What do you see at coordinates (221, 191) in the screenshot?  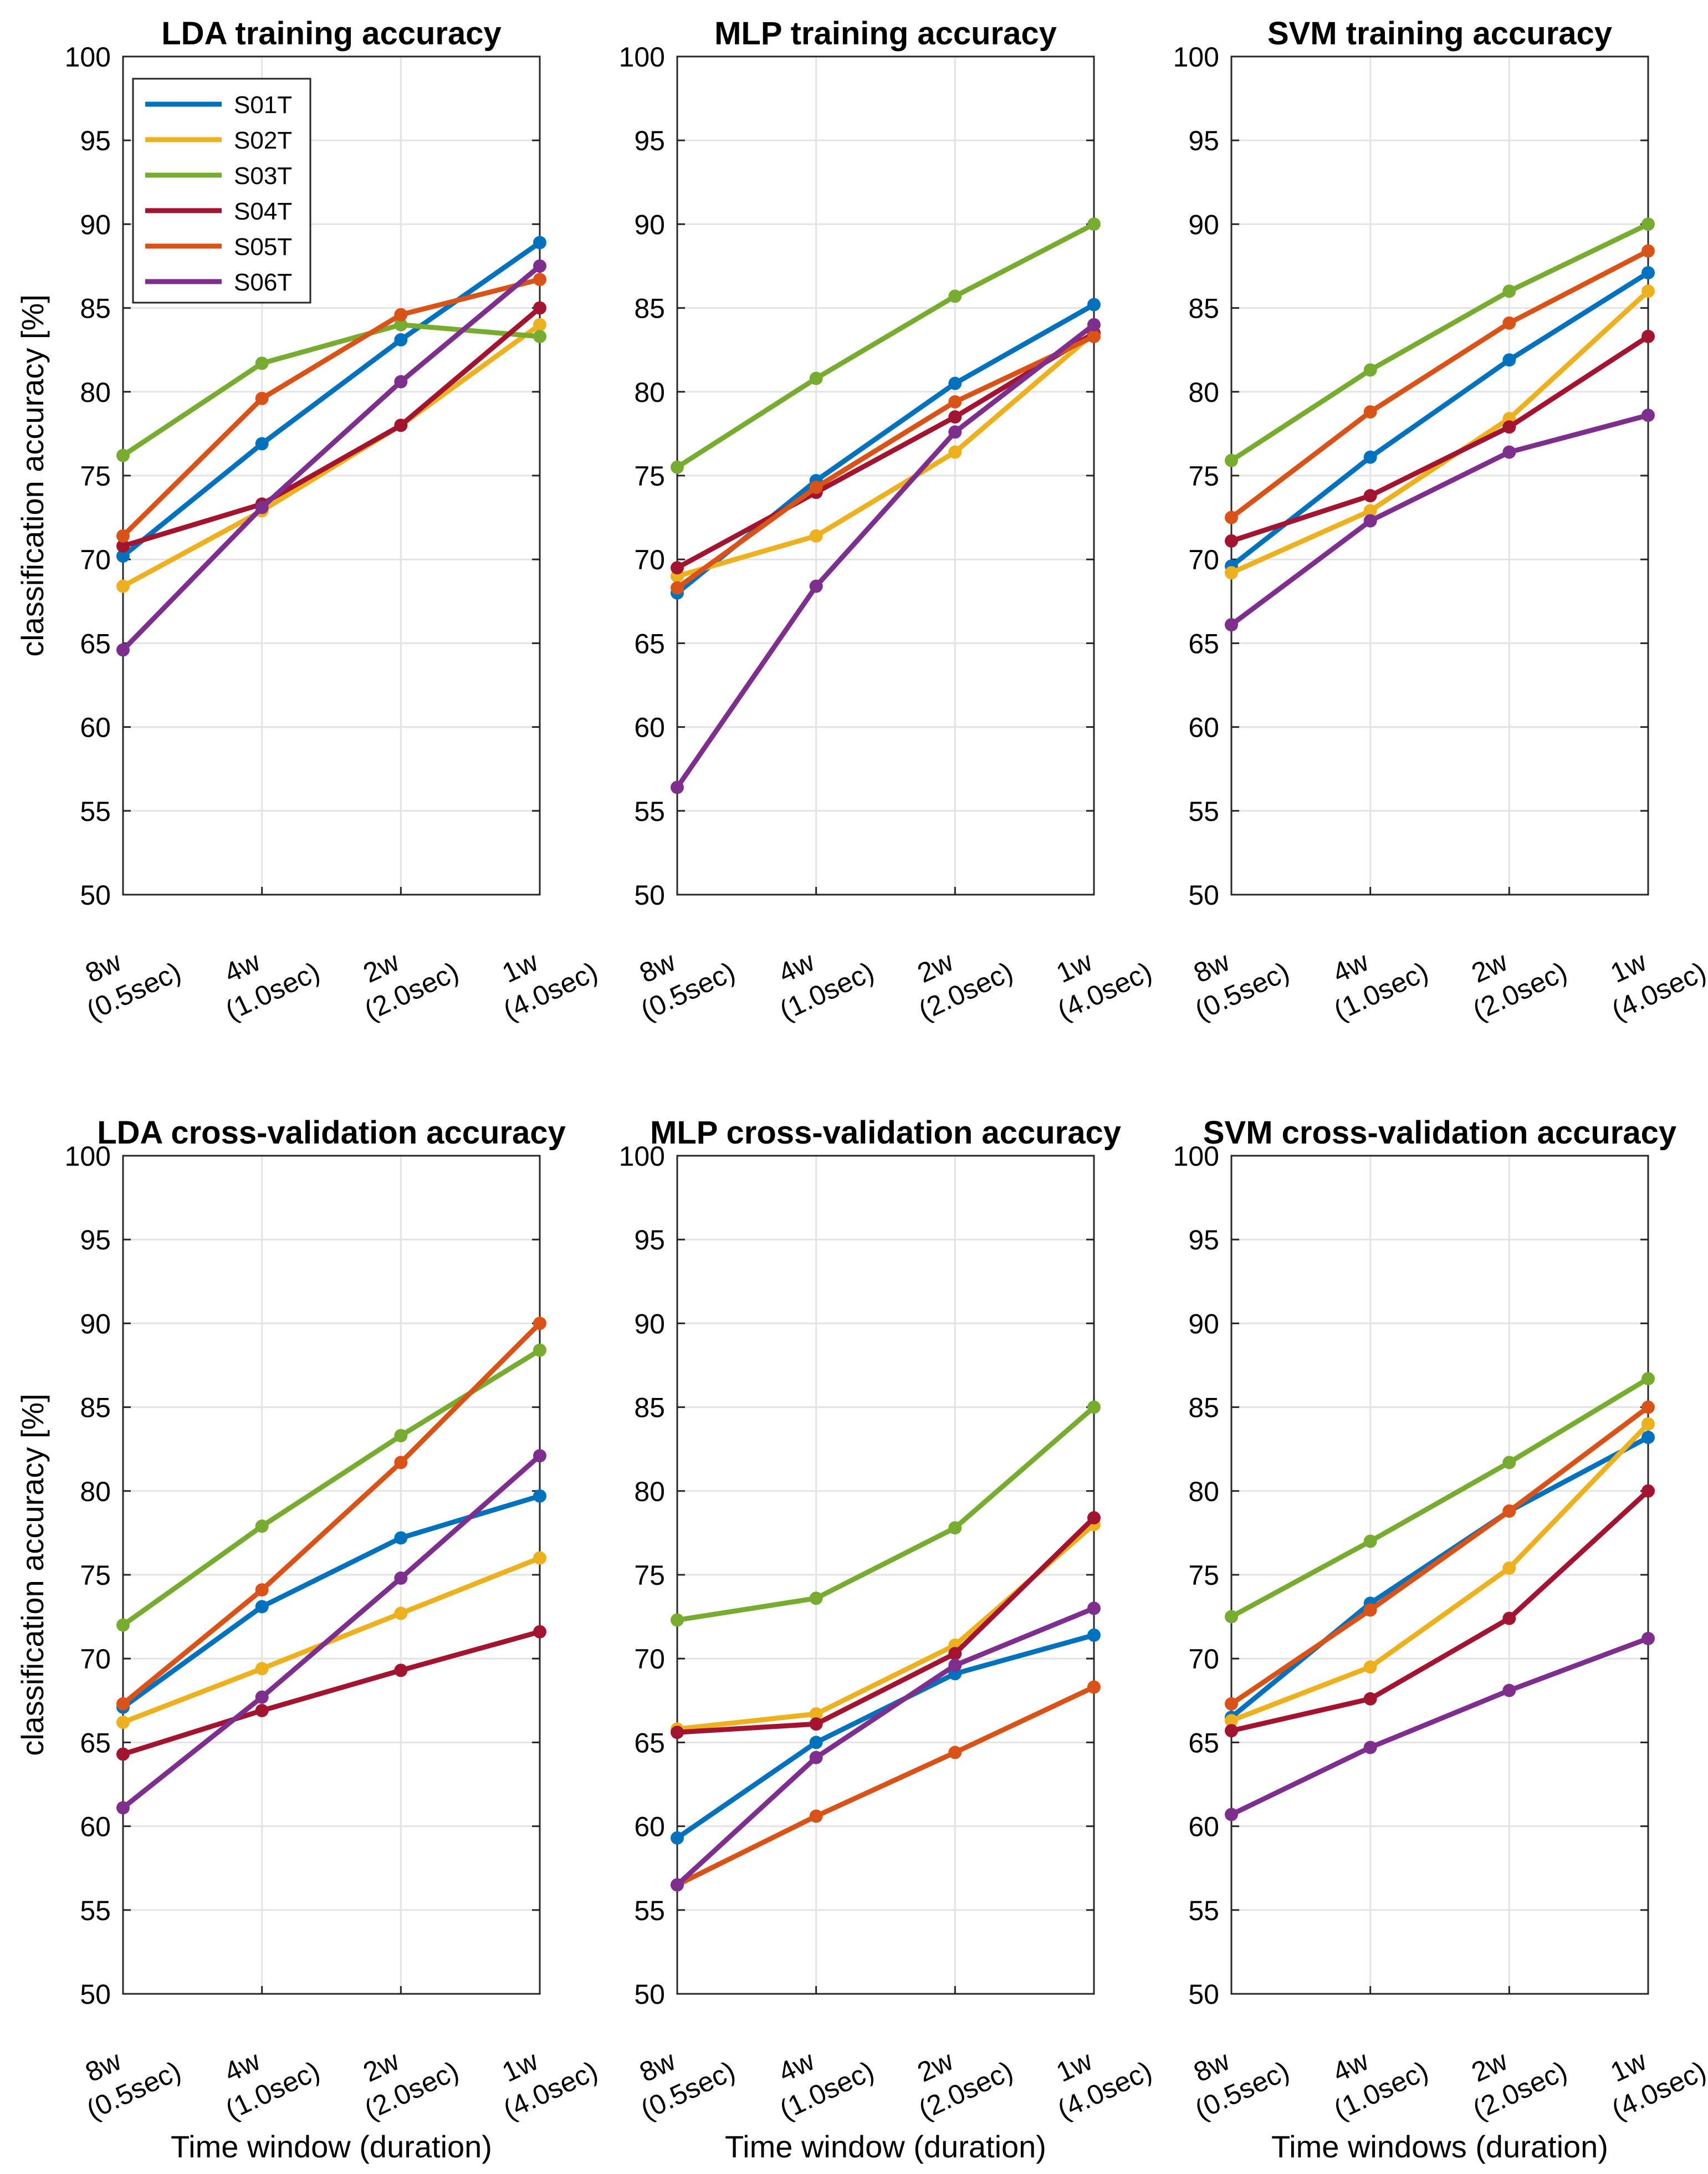 I see `legend: S01T S02T S03T S04T S05T S06T` at bounding box center [221, 191].